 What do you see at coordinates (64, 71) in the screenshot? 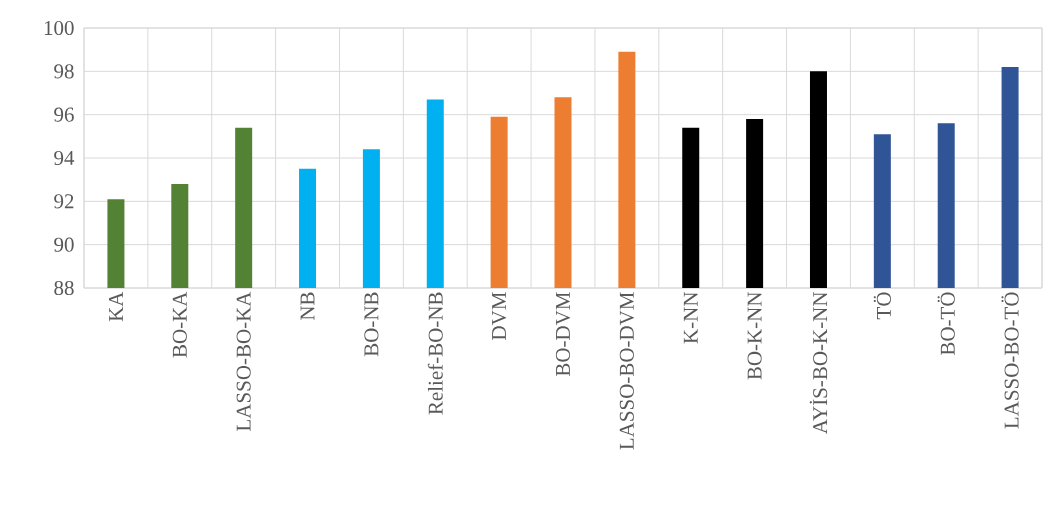
I see `y-tick-label: 98` at bounding box center [64, 71].